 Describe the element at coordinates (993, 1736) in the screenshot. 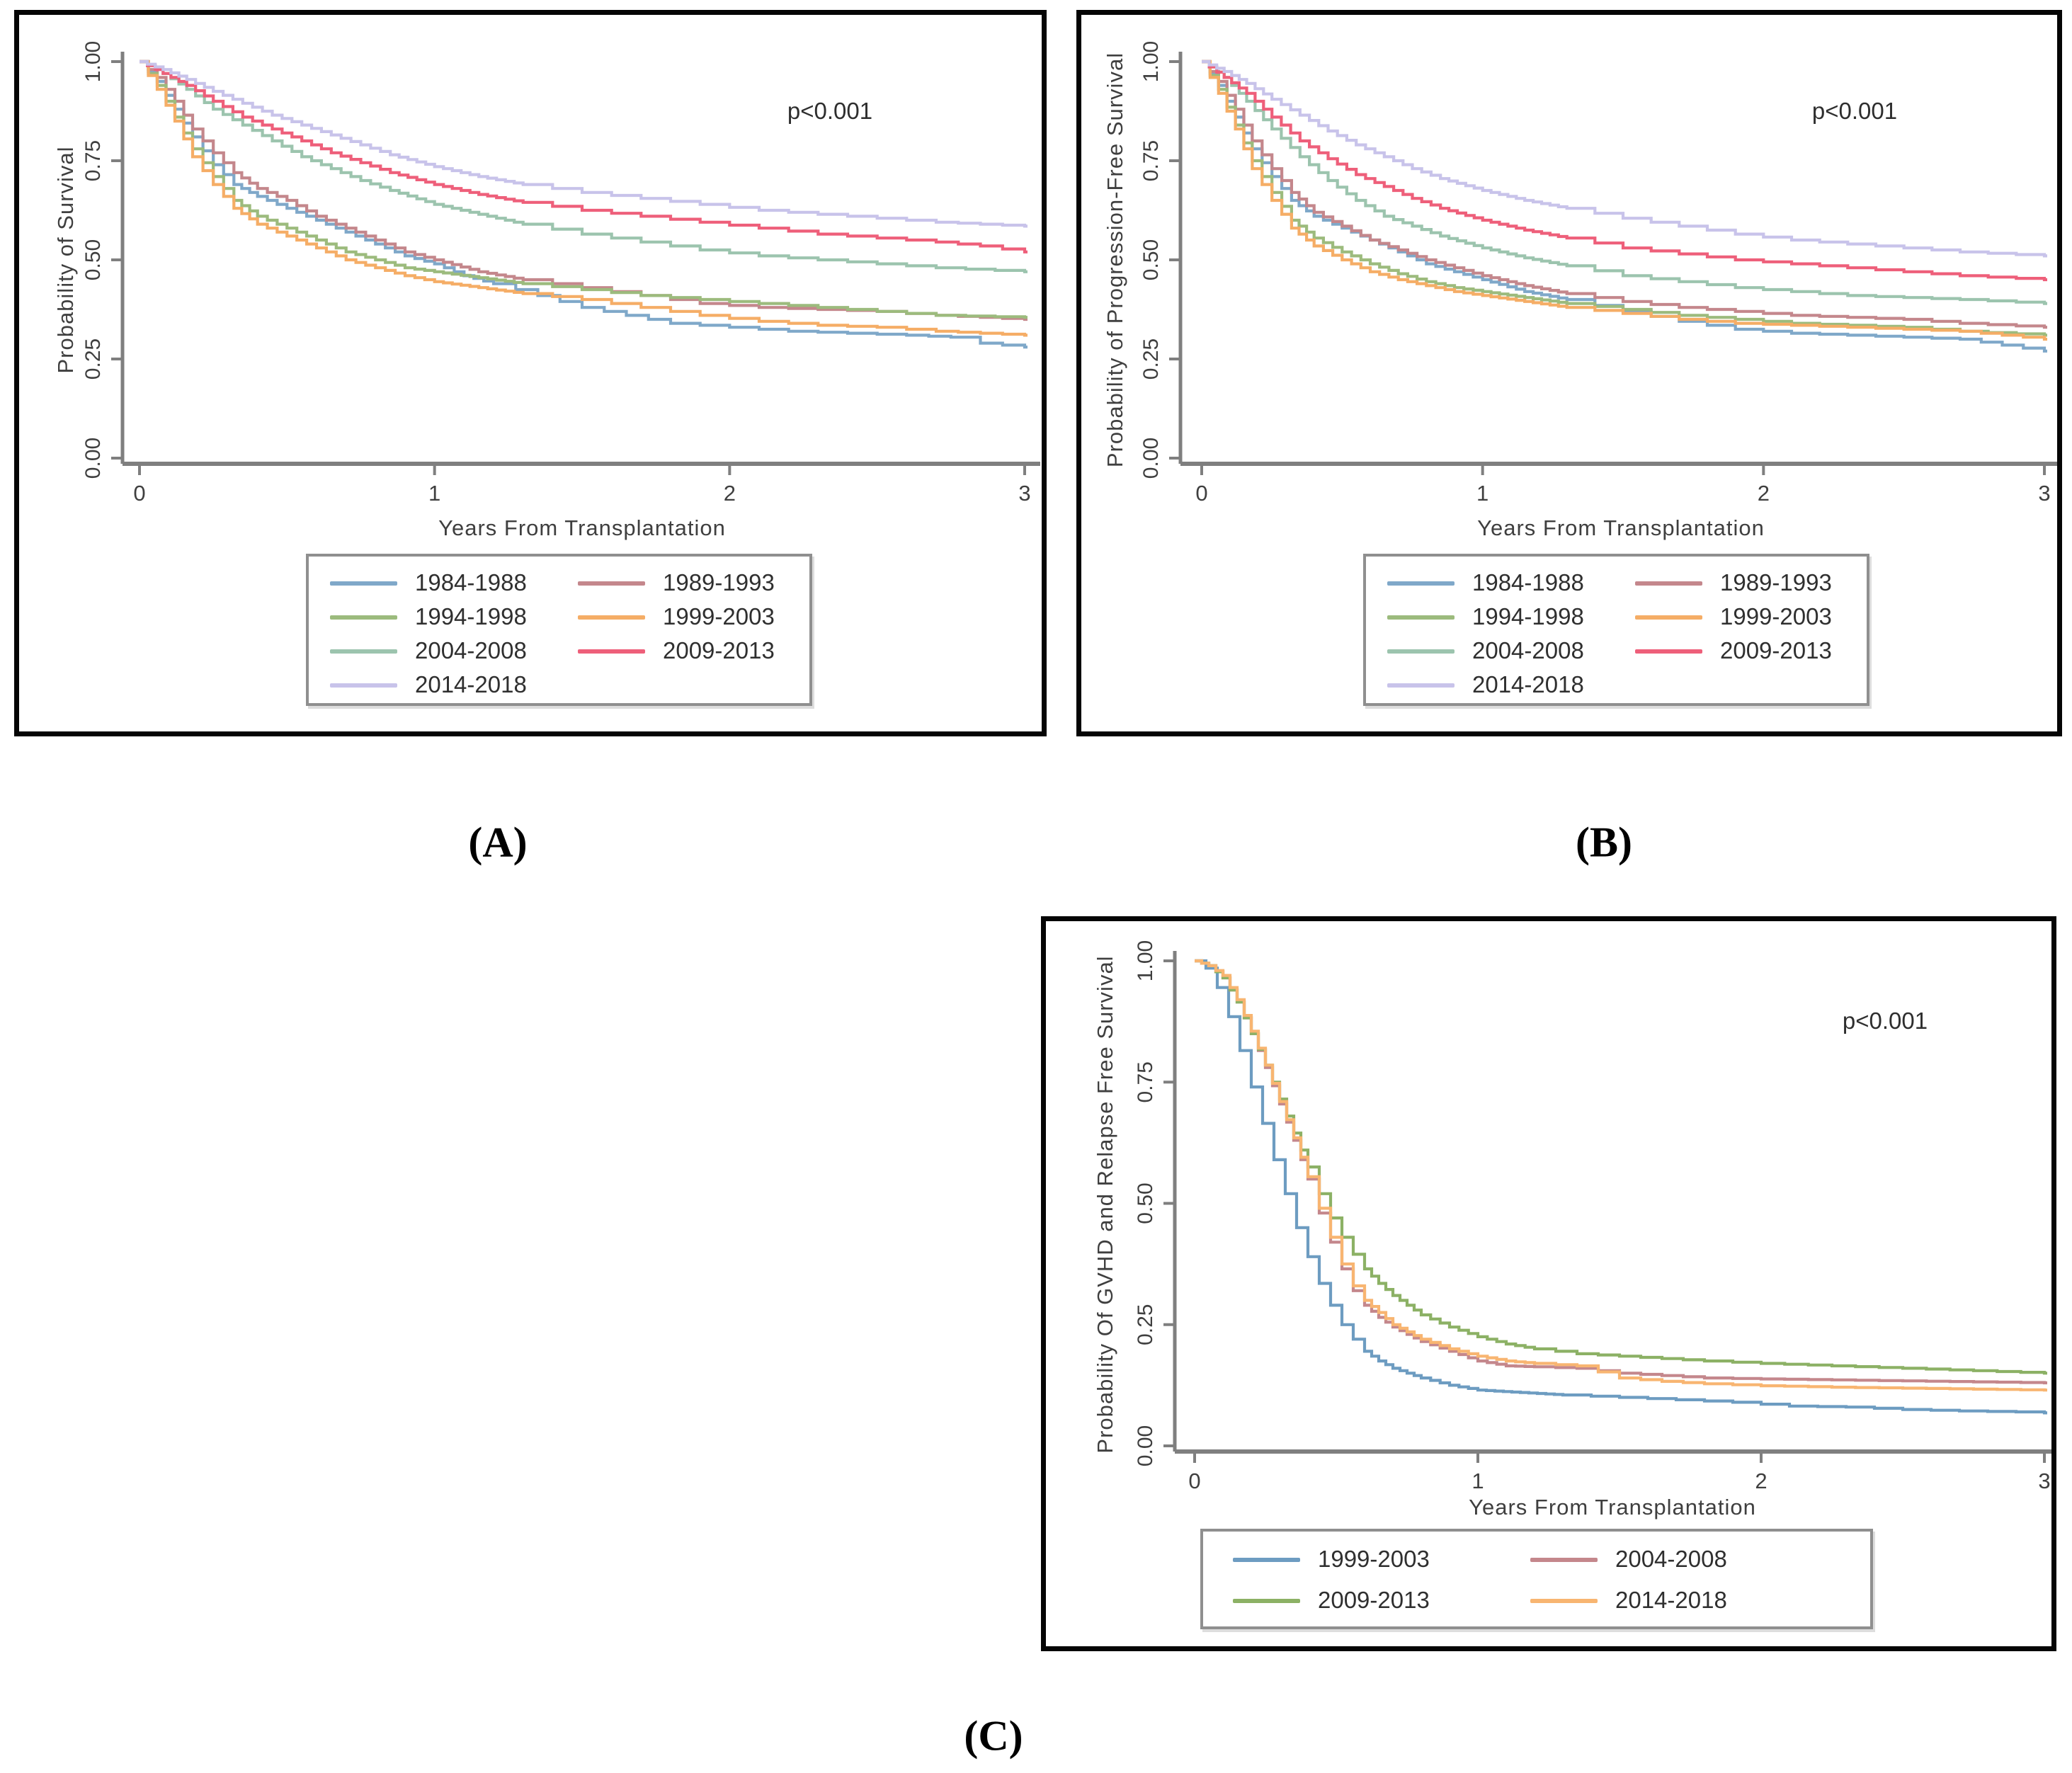

I see `panel-label-c: (C)` at that location.